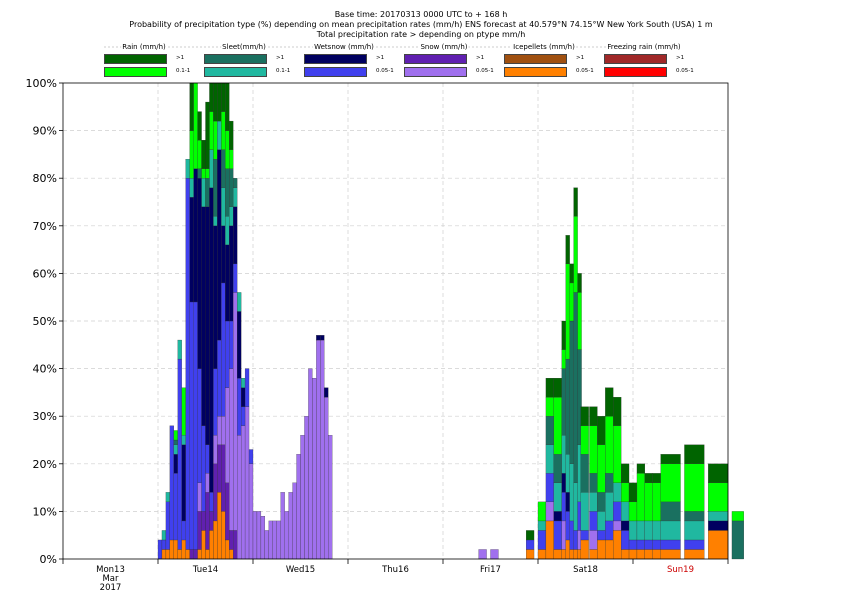 The image size is (842, 596). What do you see at coordinates (45, 178) in the screenshot?
I see `y-tick-label: 80%` at bounding box center [45, 178].